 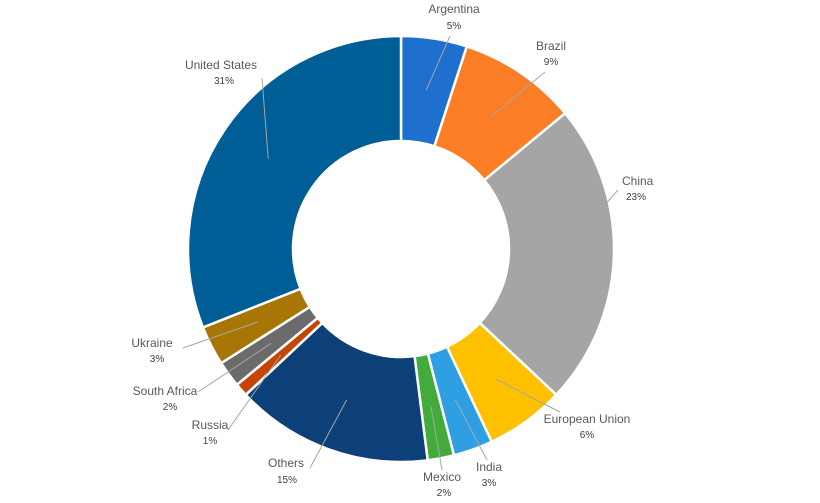 What do you see at coordinates (551, 62) in the screenshot?
I see `percent-brazil: 9%` at bounding box center [551, 62].